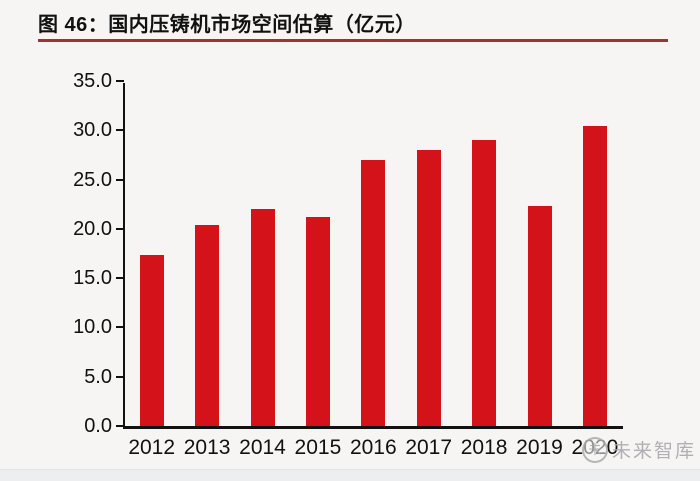 Image resolution: width=700 pixels, height=481 pixels. What do you see at coordinates (151, 340) in the screenshot?
I see `bar-2012` at bounding box center [151, 340].